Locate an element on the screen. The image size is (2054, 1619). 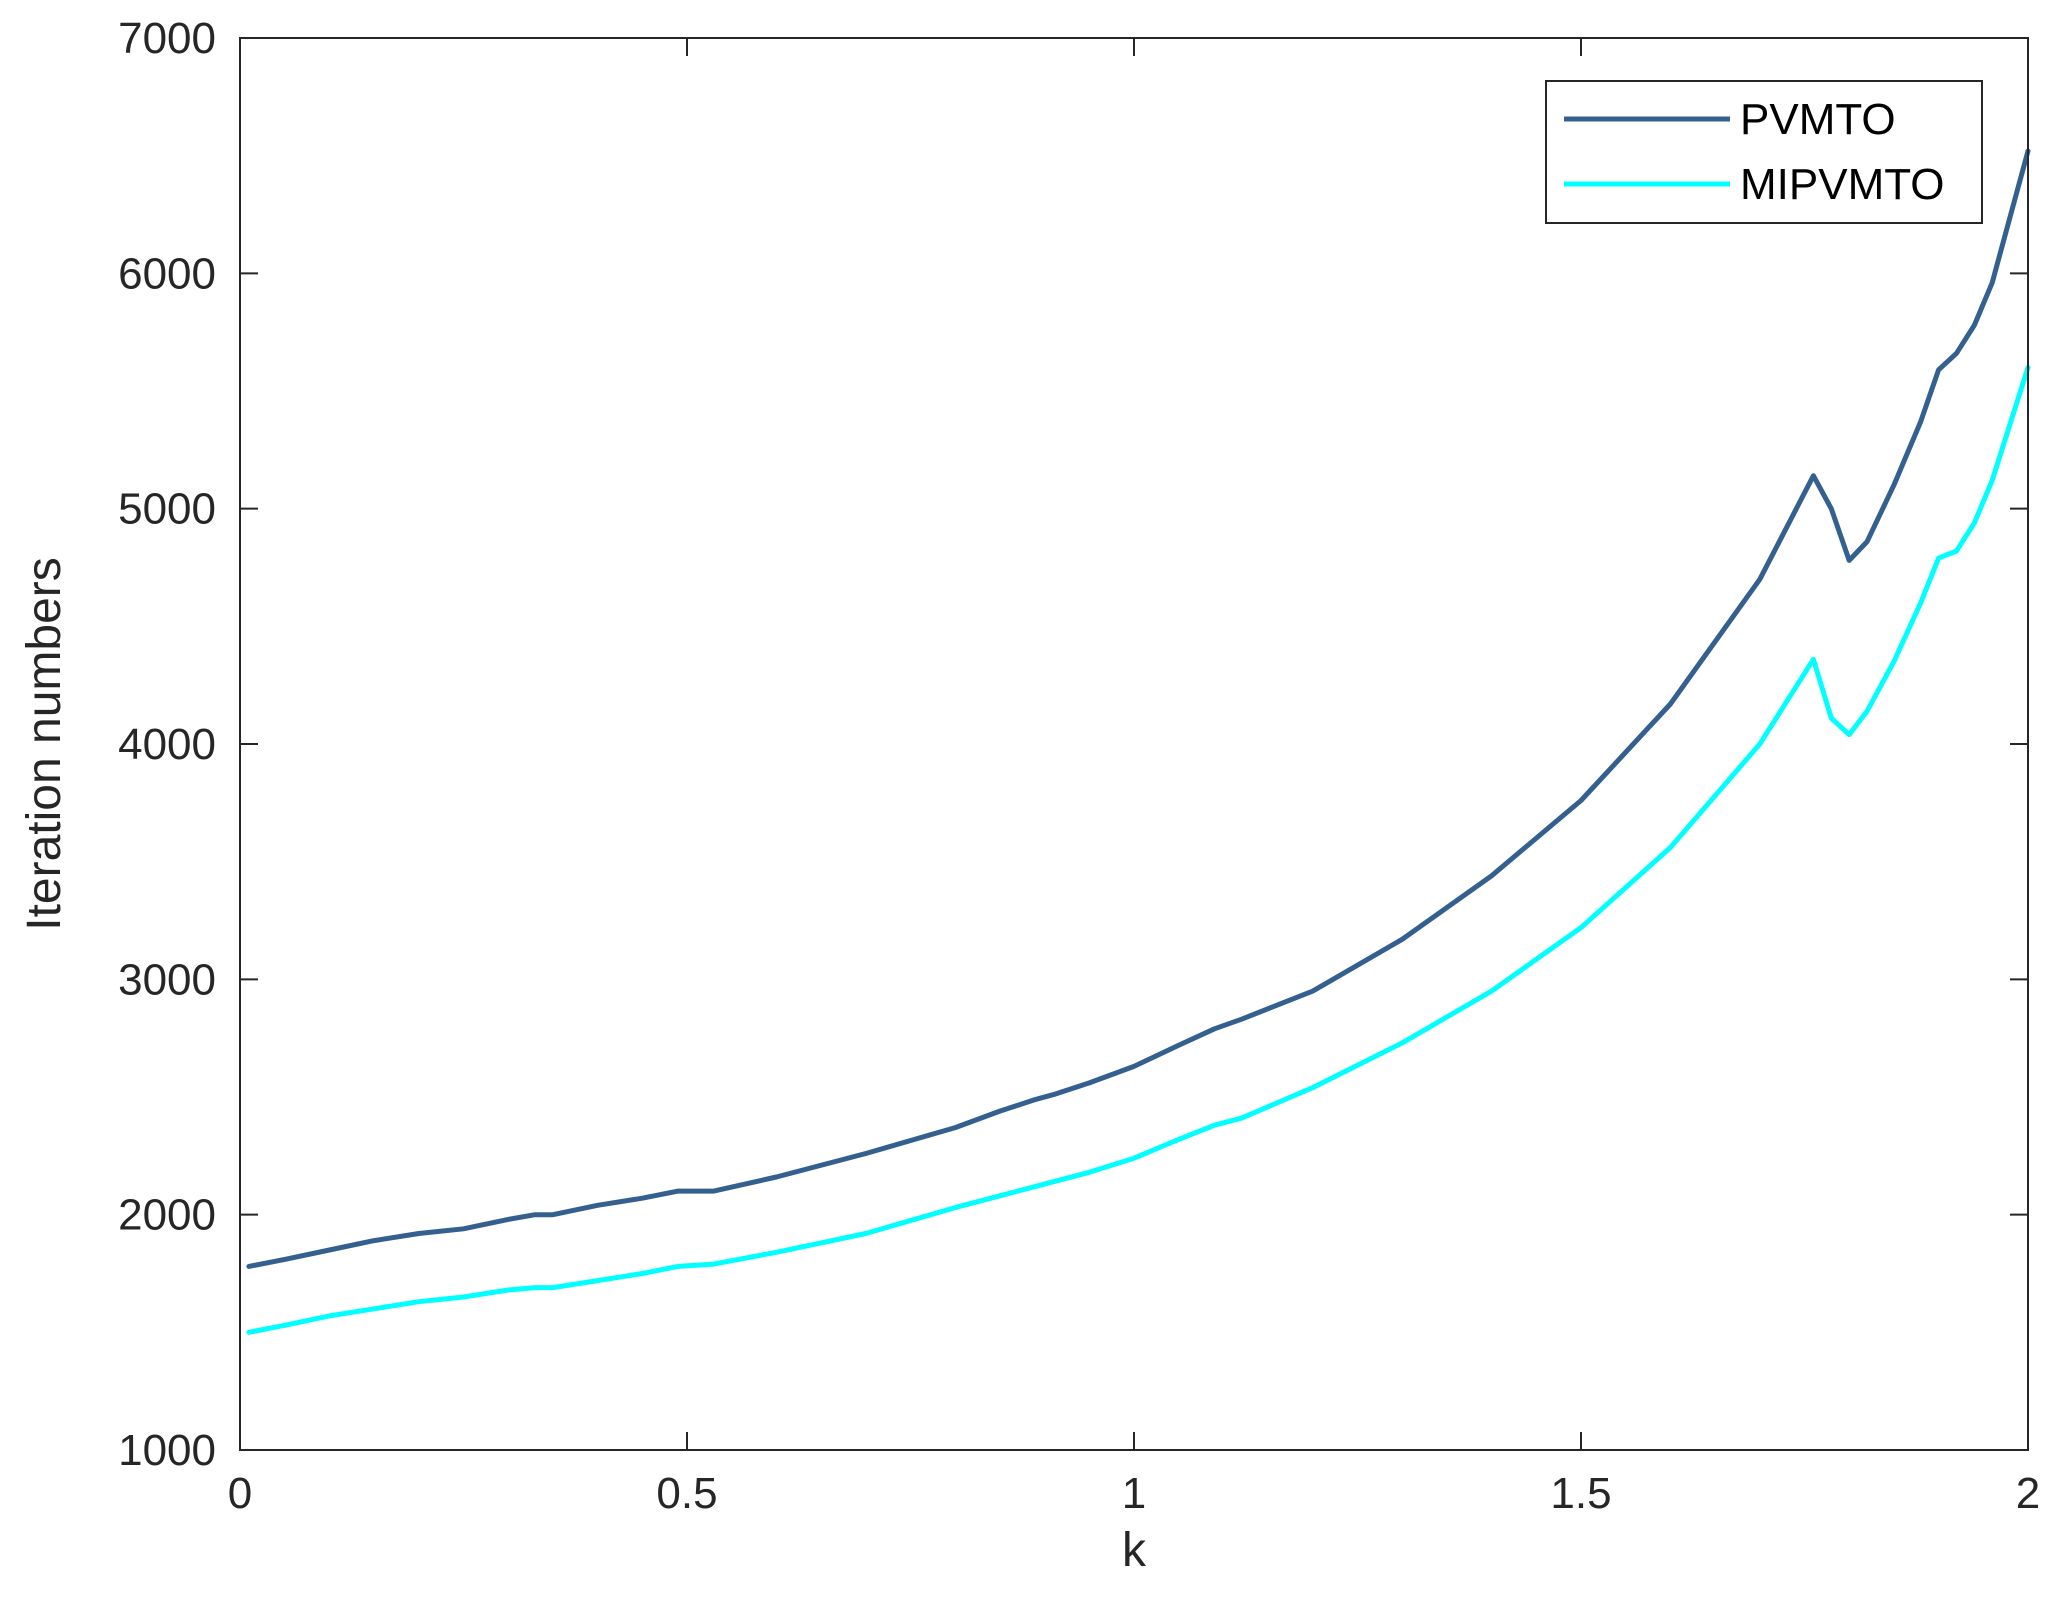
legend: PVMTO MIPVMTO is located at coordinates (1764, 152).